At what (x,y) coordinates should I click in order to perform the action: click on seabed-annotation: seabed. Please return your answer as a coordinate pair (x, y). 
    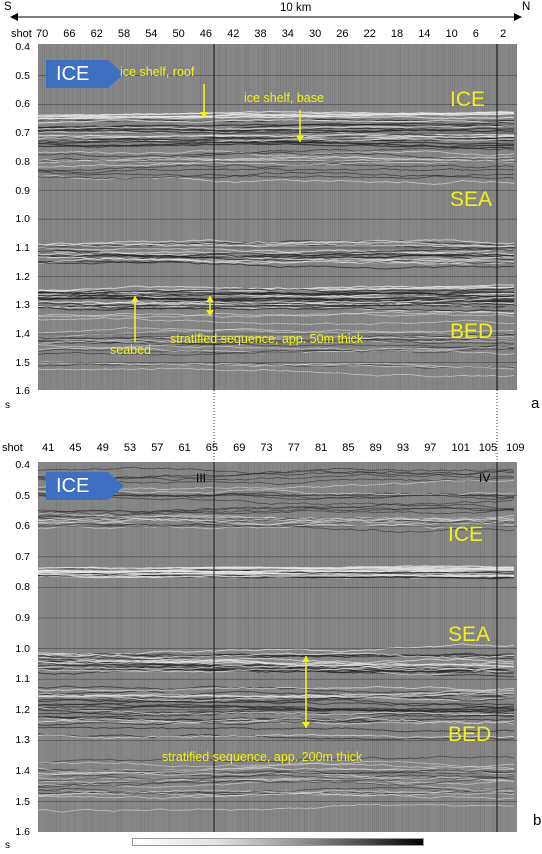
    Looking at the image, I should click on (131, 350).